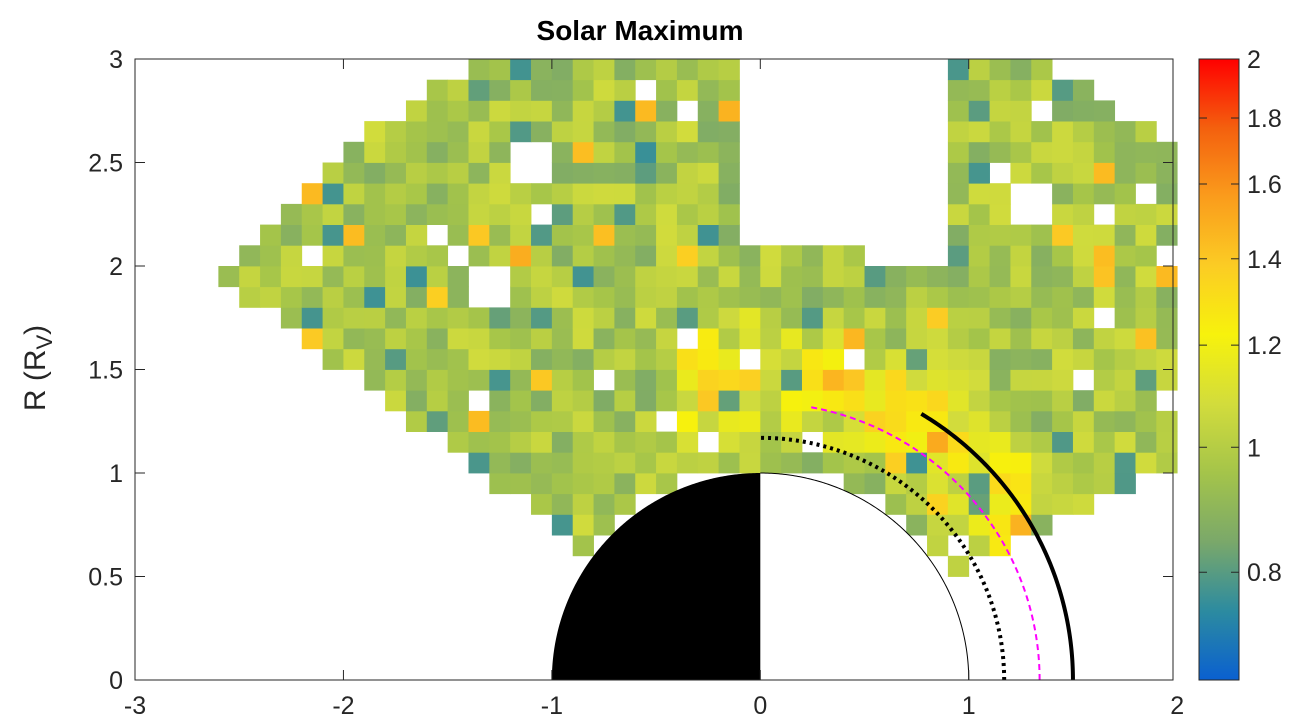  Describe the element at coordinates (1264, 260) in the screenshot. I see `colorbar-tick-label: 1.4` at that location.